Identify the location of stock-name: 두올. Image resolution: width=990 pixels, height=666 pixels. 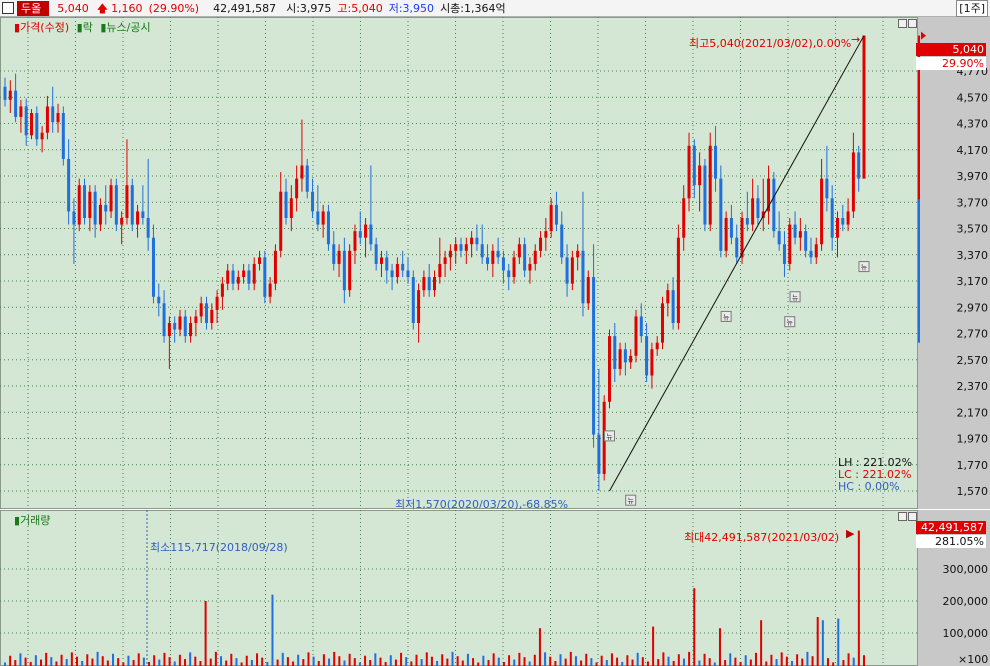
(33, 8).